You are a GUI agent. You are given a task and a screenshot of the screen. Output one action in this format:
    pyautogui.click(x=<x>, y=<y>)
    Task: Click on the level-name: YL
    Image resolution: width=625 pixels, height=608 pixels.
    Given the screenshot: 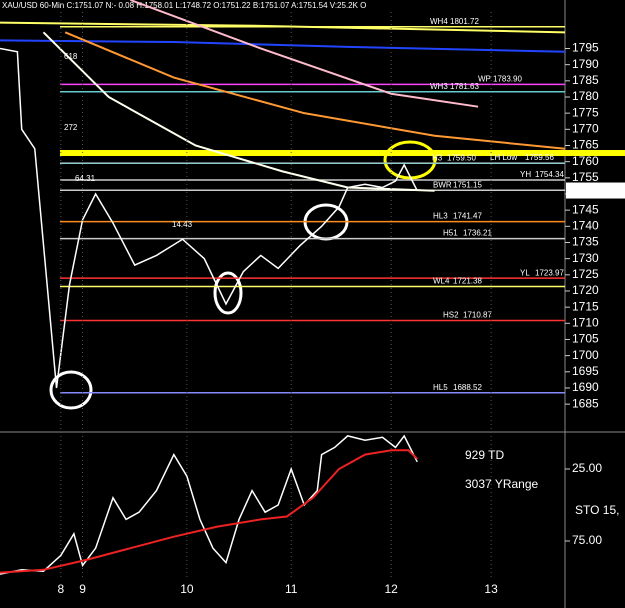 What is the action you would take?
    pyautogui.click(x=525, y=272)
    